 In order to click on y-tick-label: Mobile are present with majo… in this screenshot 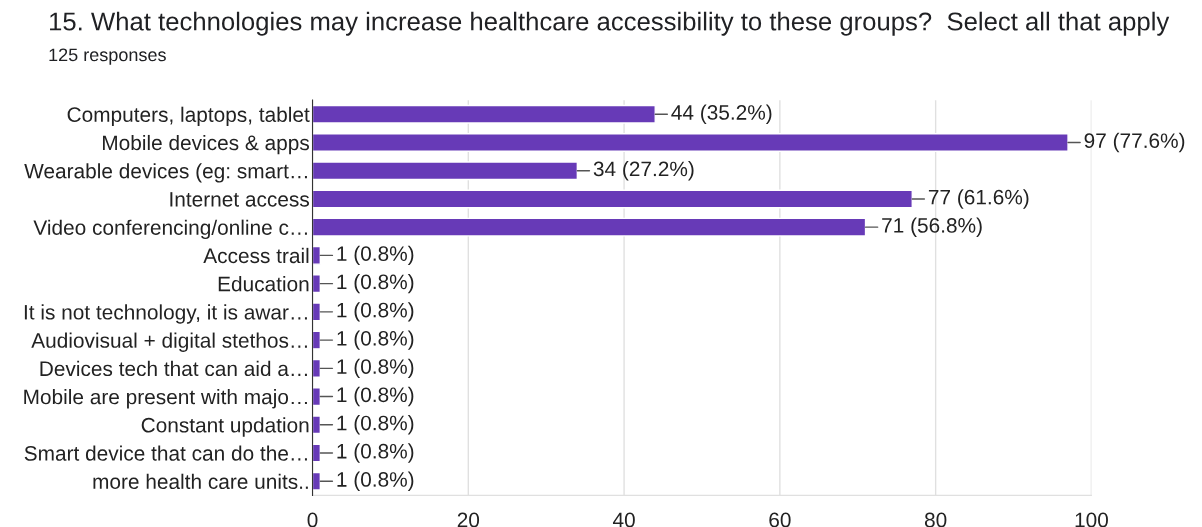, I will do `click(165, 399)`.